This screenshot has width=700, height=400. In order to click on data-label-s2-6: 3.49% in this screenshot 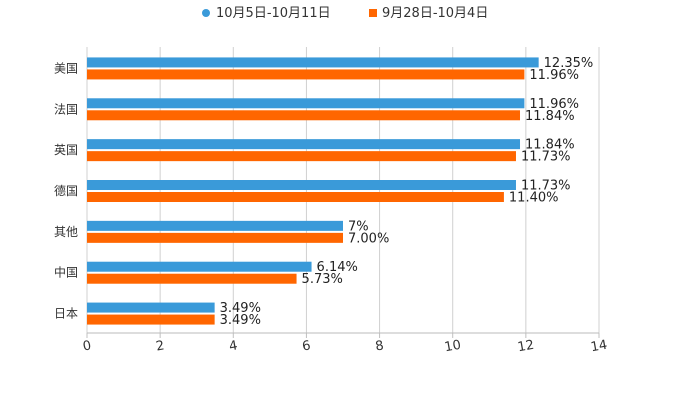, I will do `click(240, 320)`.